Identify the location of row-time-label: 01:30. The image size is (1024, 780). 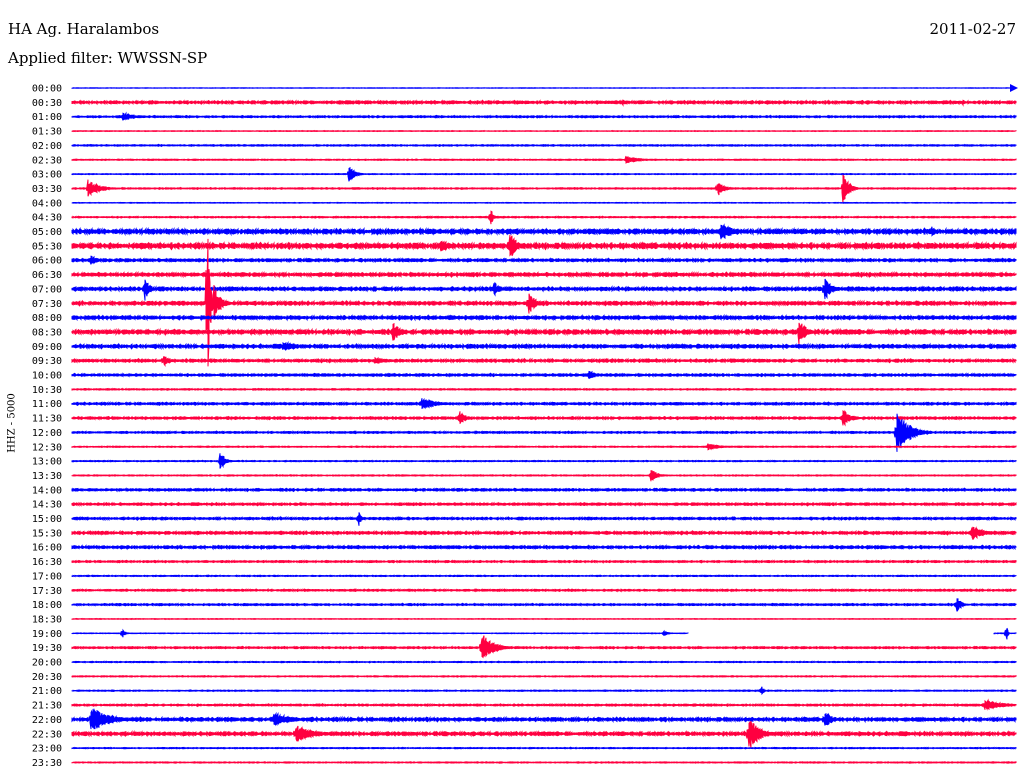
(47, 132).